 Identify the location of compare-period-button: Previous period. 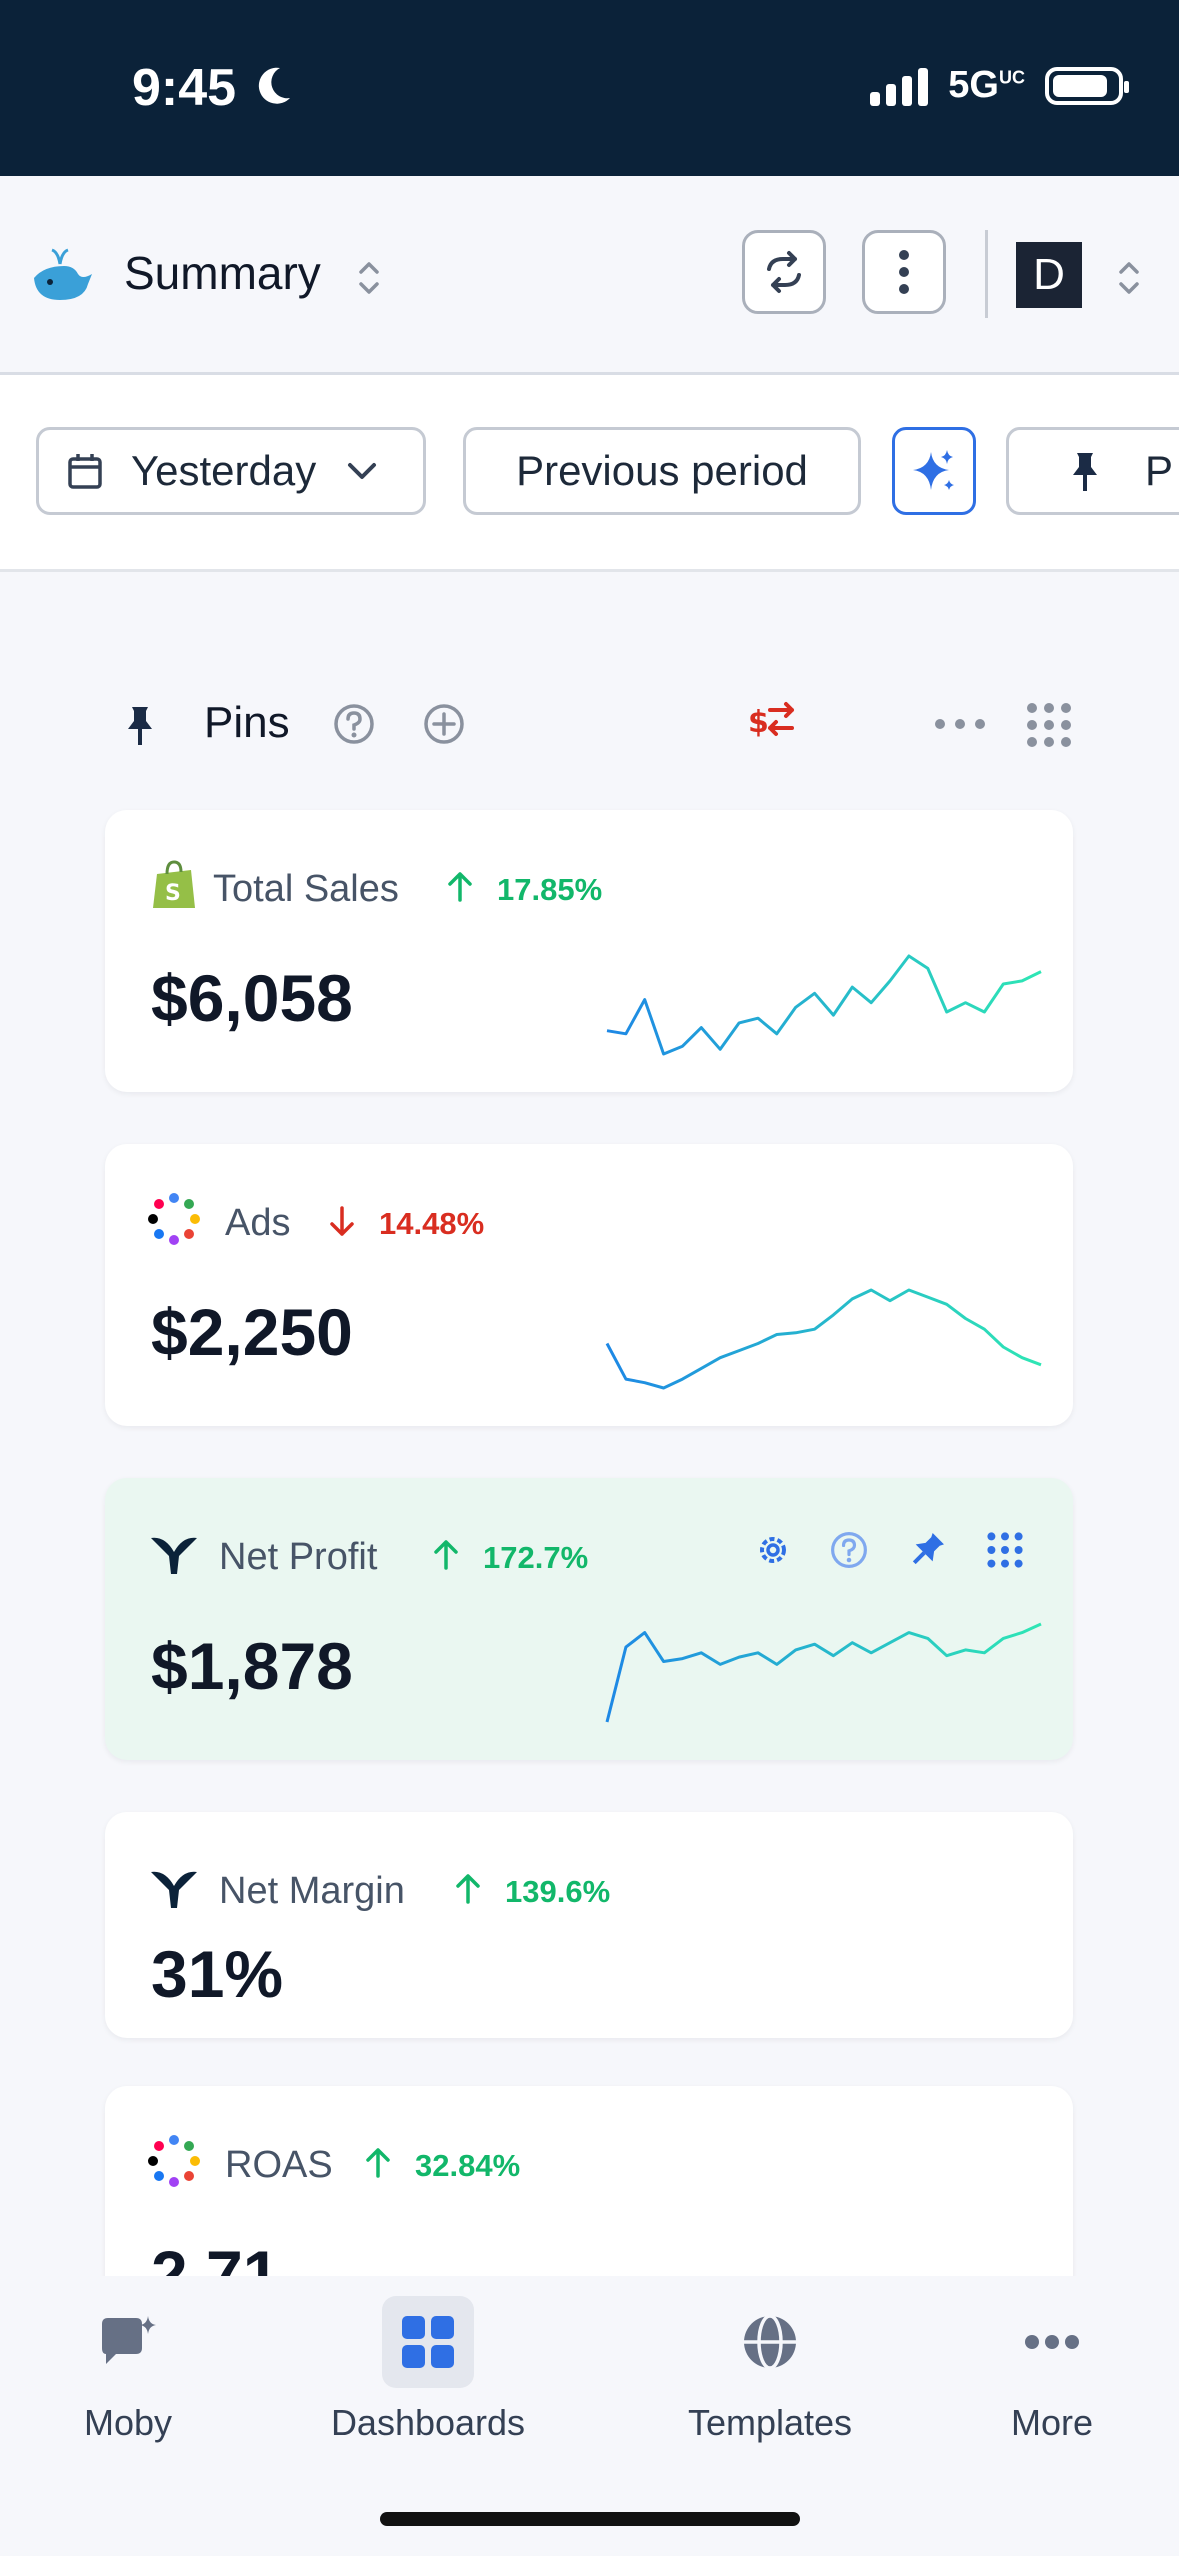
(662, 471).